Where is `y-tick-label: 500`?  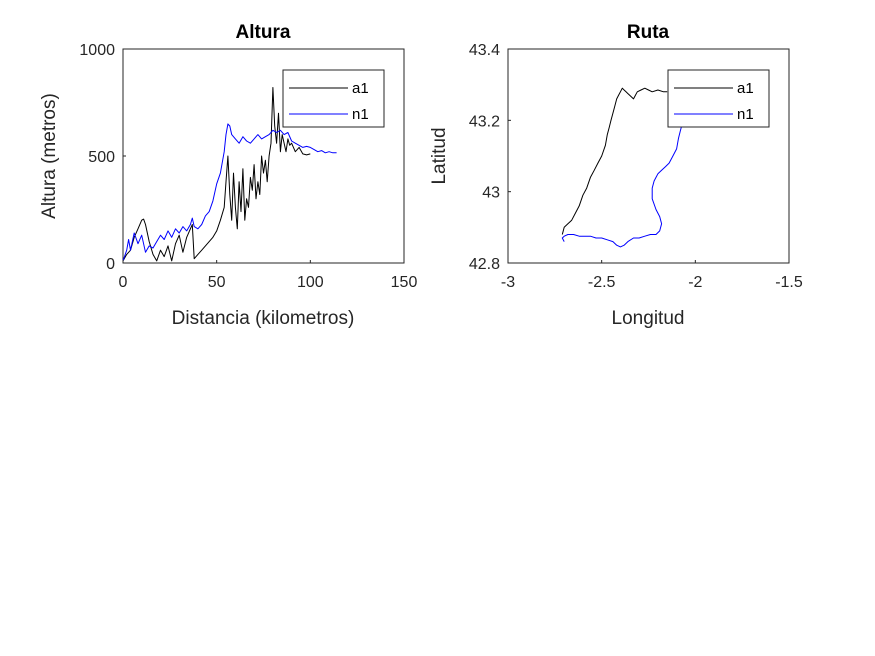
y-tick-label: 500 is located at coordinates (101, 157).